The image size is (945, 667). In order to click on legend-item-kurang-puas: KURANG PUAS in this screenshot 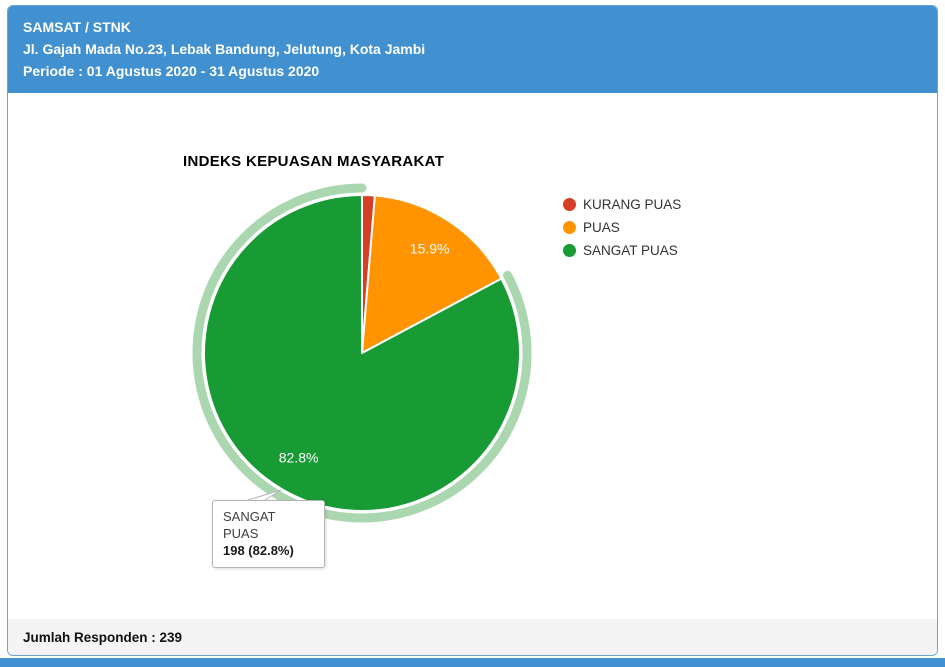, I will do `click(622, 204)`.